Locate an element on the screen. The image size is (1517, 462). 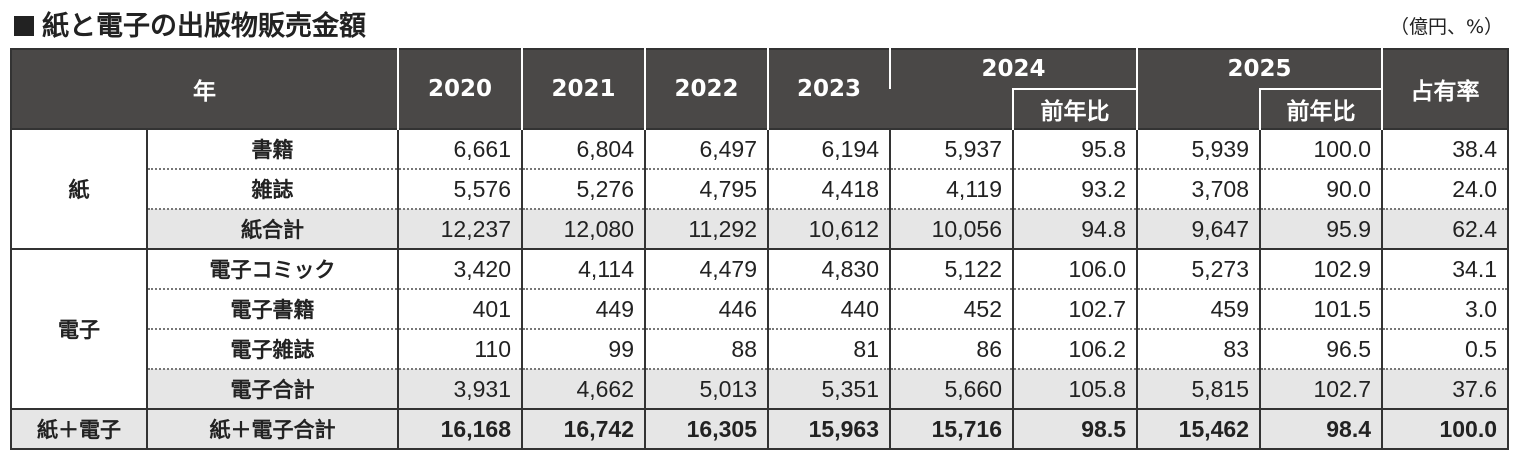
cell-value: 459 is located at coordinates (1198, 309).